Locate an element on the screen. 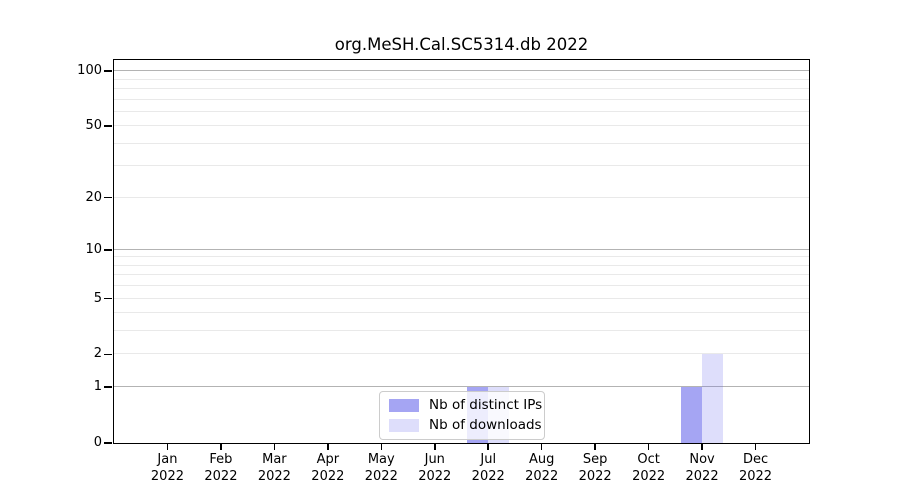  legend-swatch-distinct-ips is located at coordinates (404, 405).